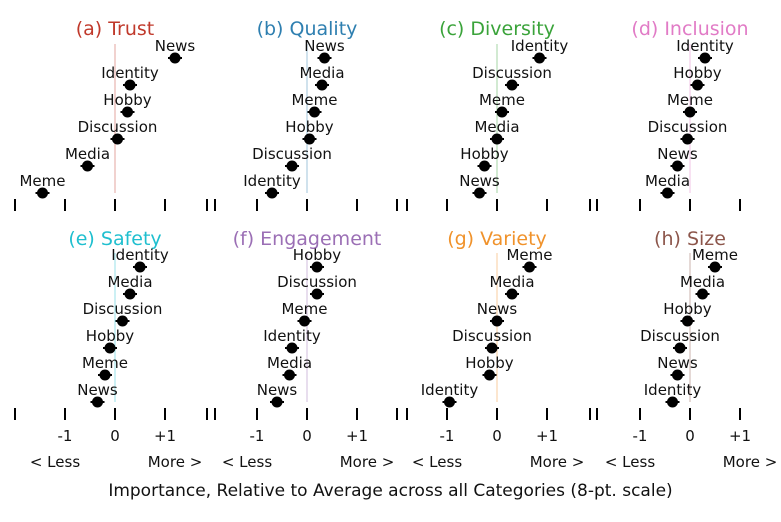  Describe the element at coordinates (690, 239) in the screenshot. I see `panel-title: (h) Size` at that location.